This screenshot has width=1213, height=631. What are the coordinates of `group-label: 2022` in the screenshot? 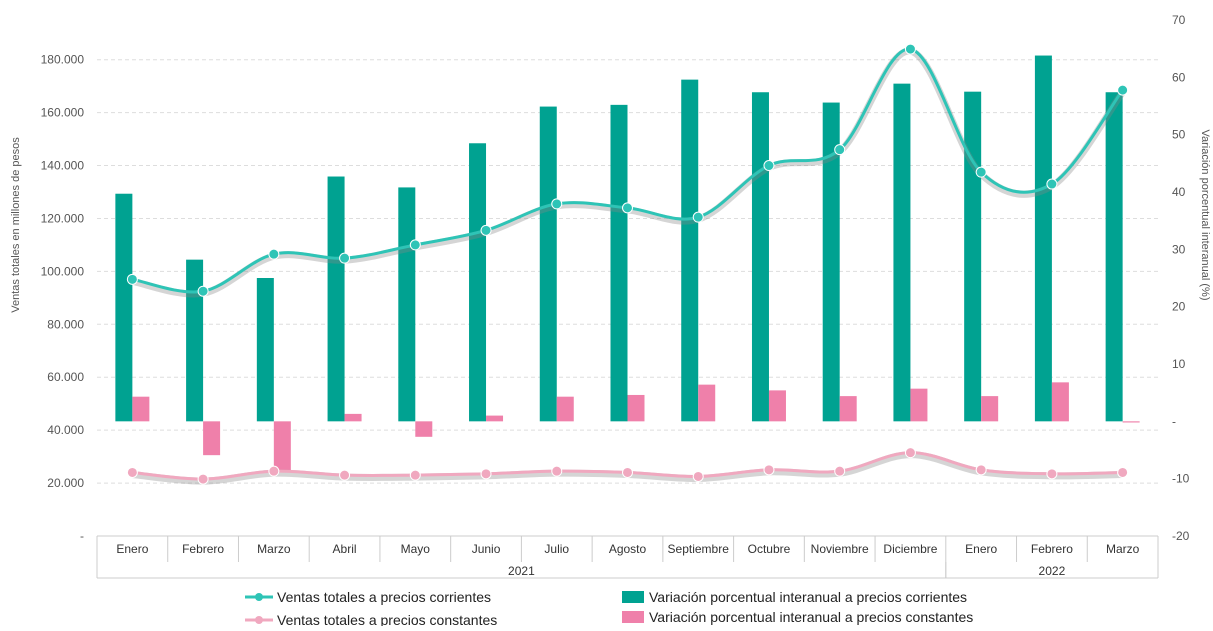 It's located at (1052, 571).